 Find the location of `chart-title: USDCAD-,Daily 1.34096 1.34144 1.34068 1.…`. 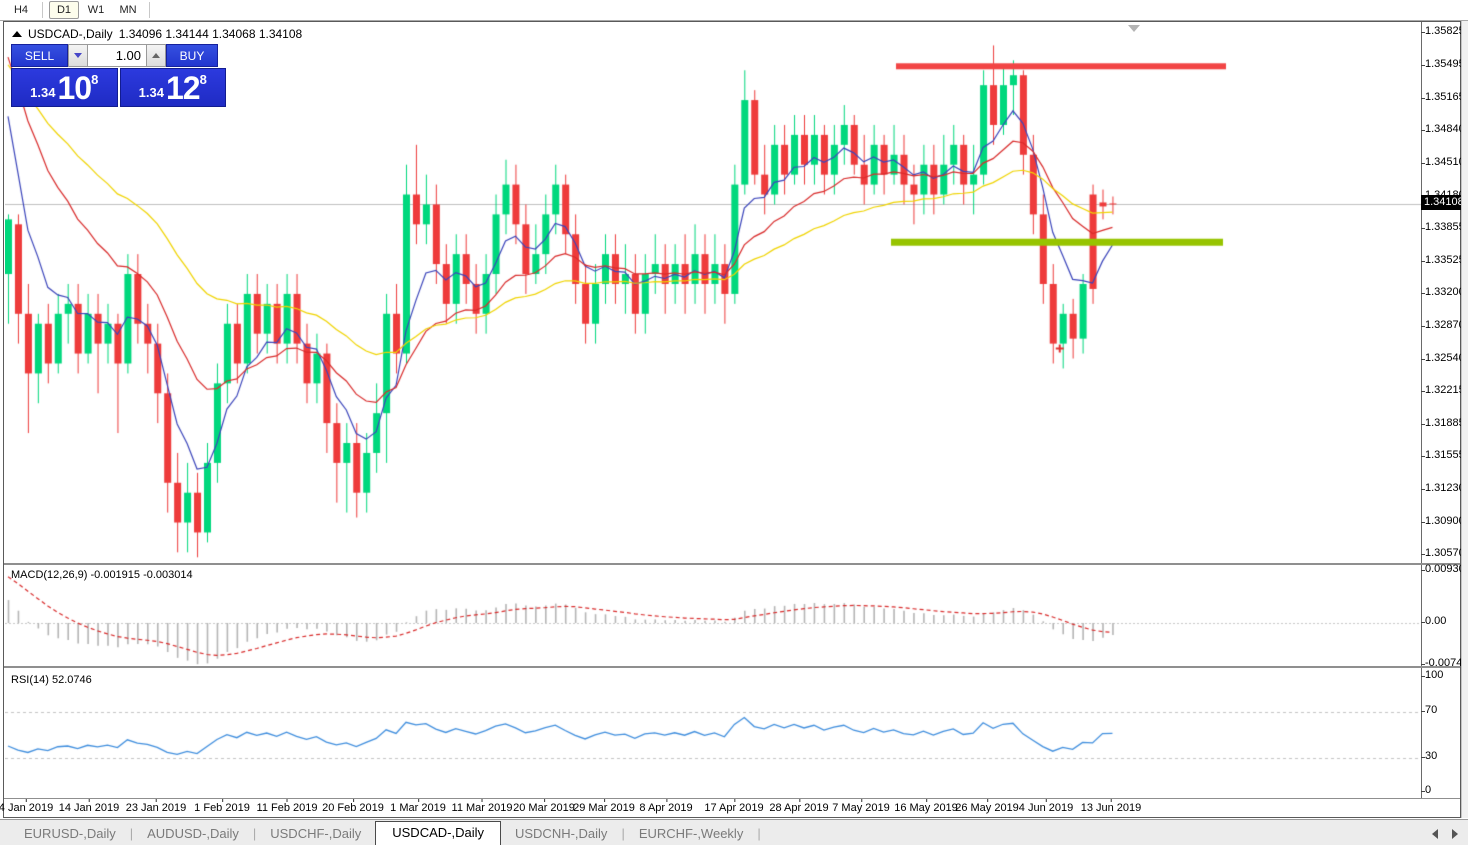

chart-title: USDCAD-,Daily 1.34096 1.34144 1.34068 1.… is located at coordinates (157, 34).